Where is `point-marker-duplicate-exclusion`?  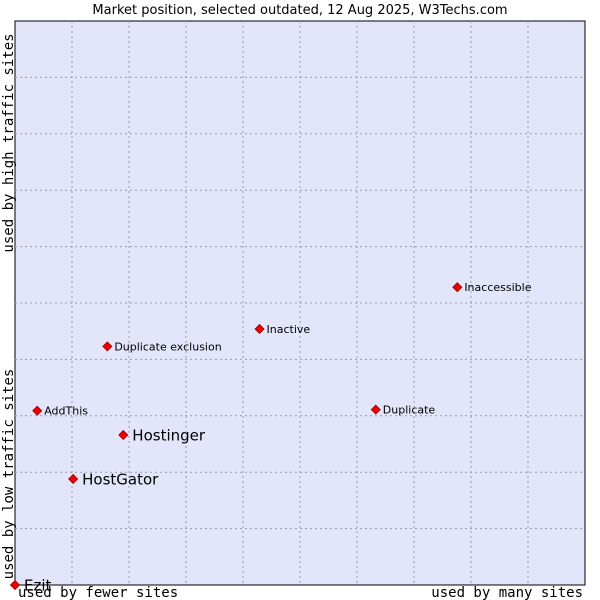
point-marker-duplicate-exclusion is located at coordinates (107, 346).